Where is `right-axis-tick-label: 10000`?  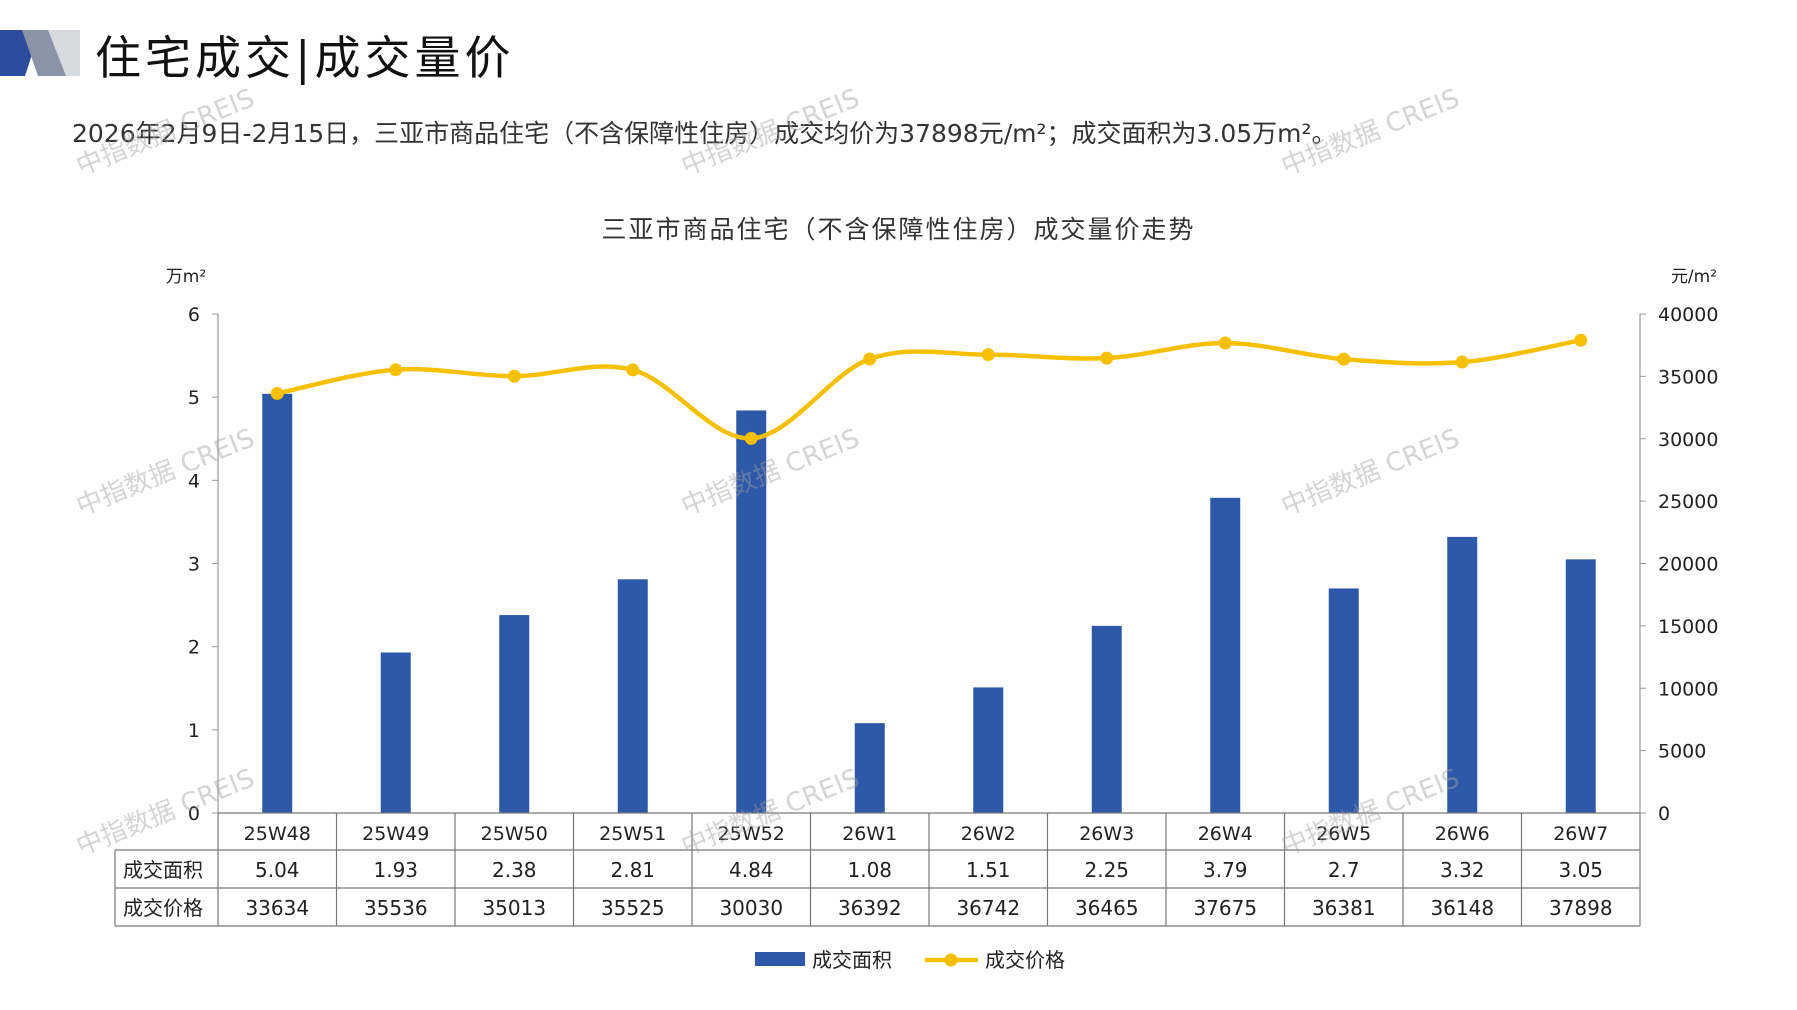 right-axis-tick-label: 10000 is located at coordinates (1688, 689).